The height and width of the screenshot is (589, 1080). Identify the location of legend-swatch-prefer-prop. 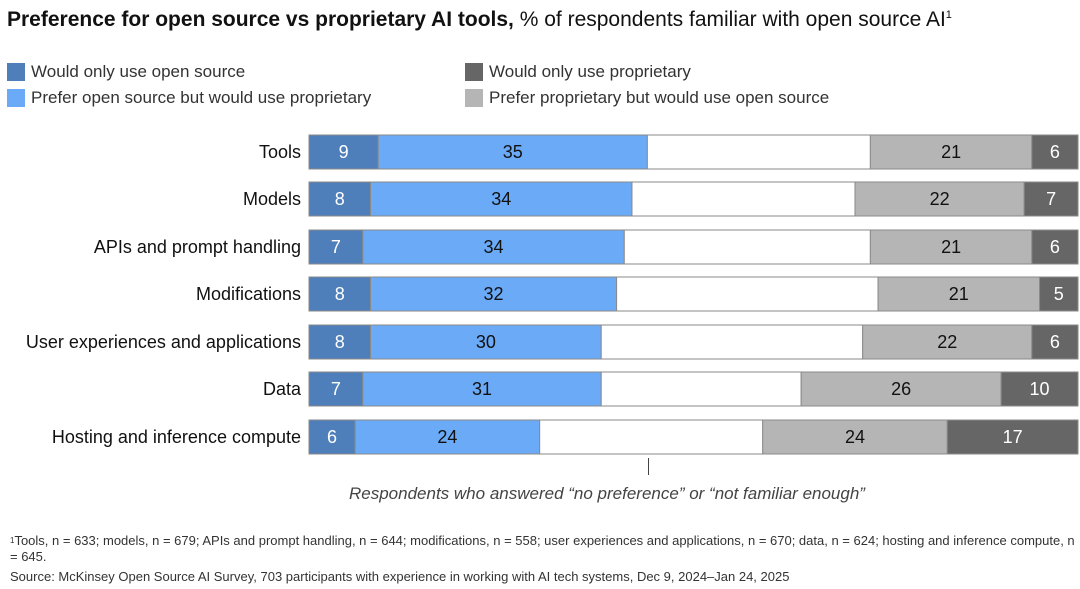
(474, 98).